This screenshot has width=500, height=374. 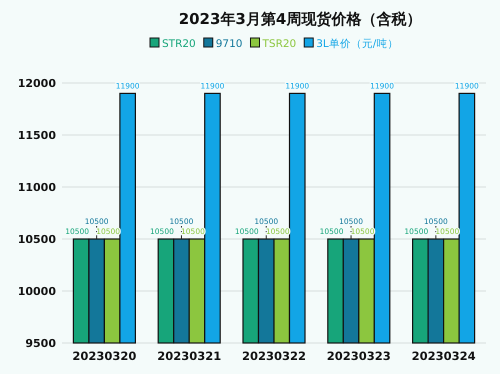 What do you see at coordinates (104, 356) in the screenshot?
I see `x-tick-label: 20230320` at bounding box center [104, 356].